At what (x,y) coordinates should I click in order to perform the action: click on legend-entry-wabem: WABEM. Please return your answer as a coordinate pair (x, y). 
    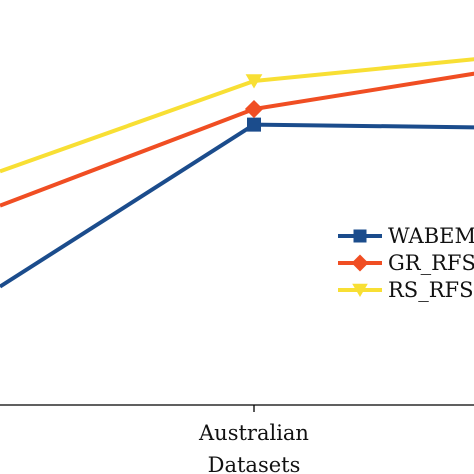
    Looking at the image, I should click on (406, 236).